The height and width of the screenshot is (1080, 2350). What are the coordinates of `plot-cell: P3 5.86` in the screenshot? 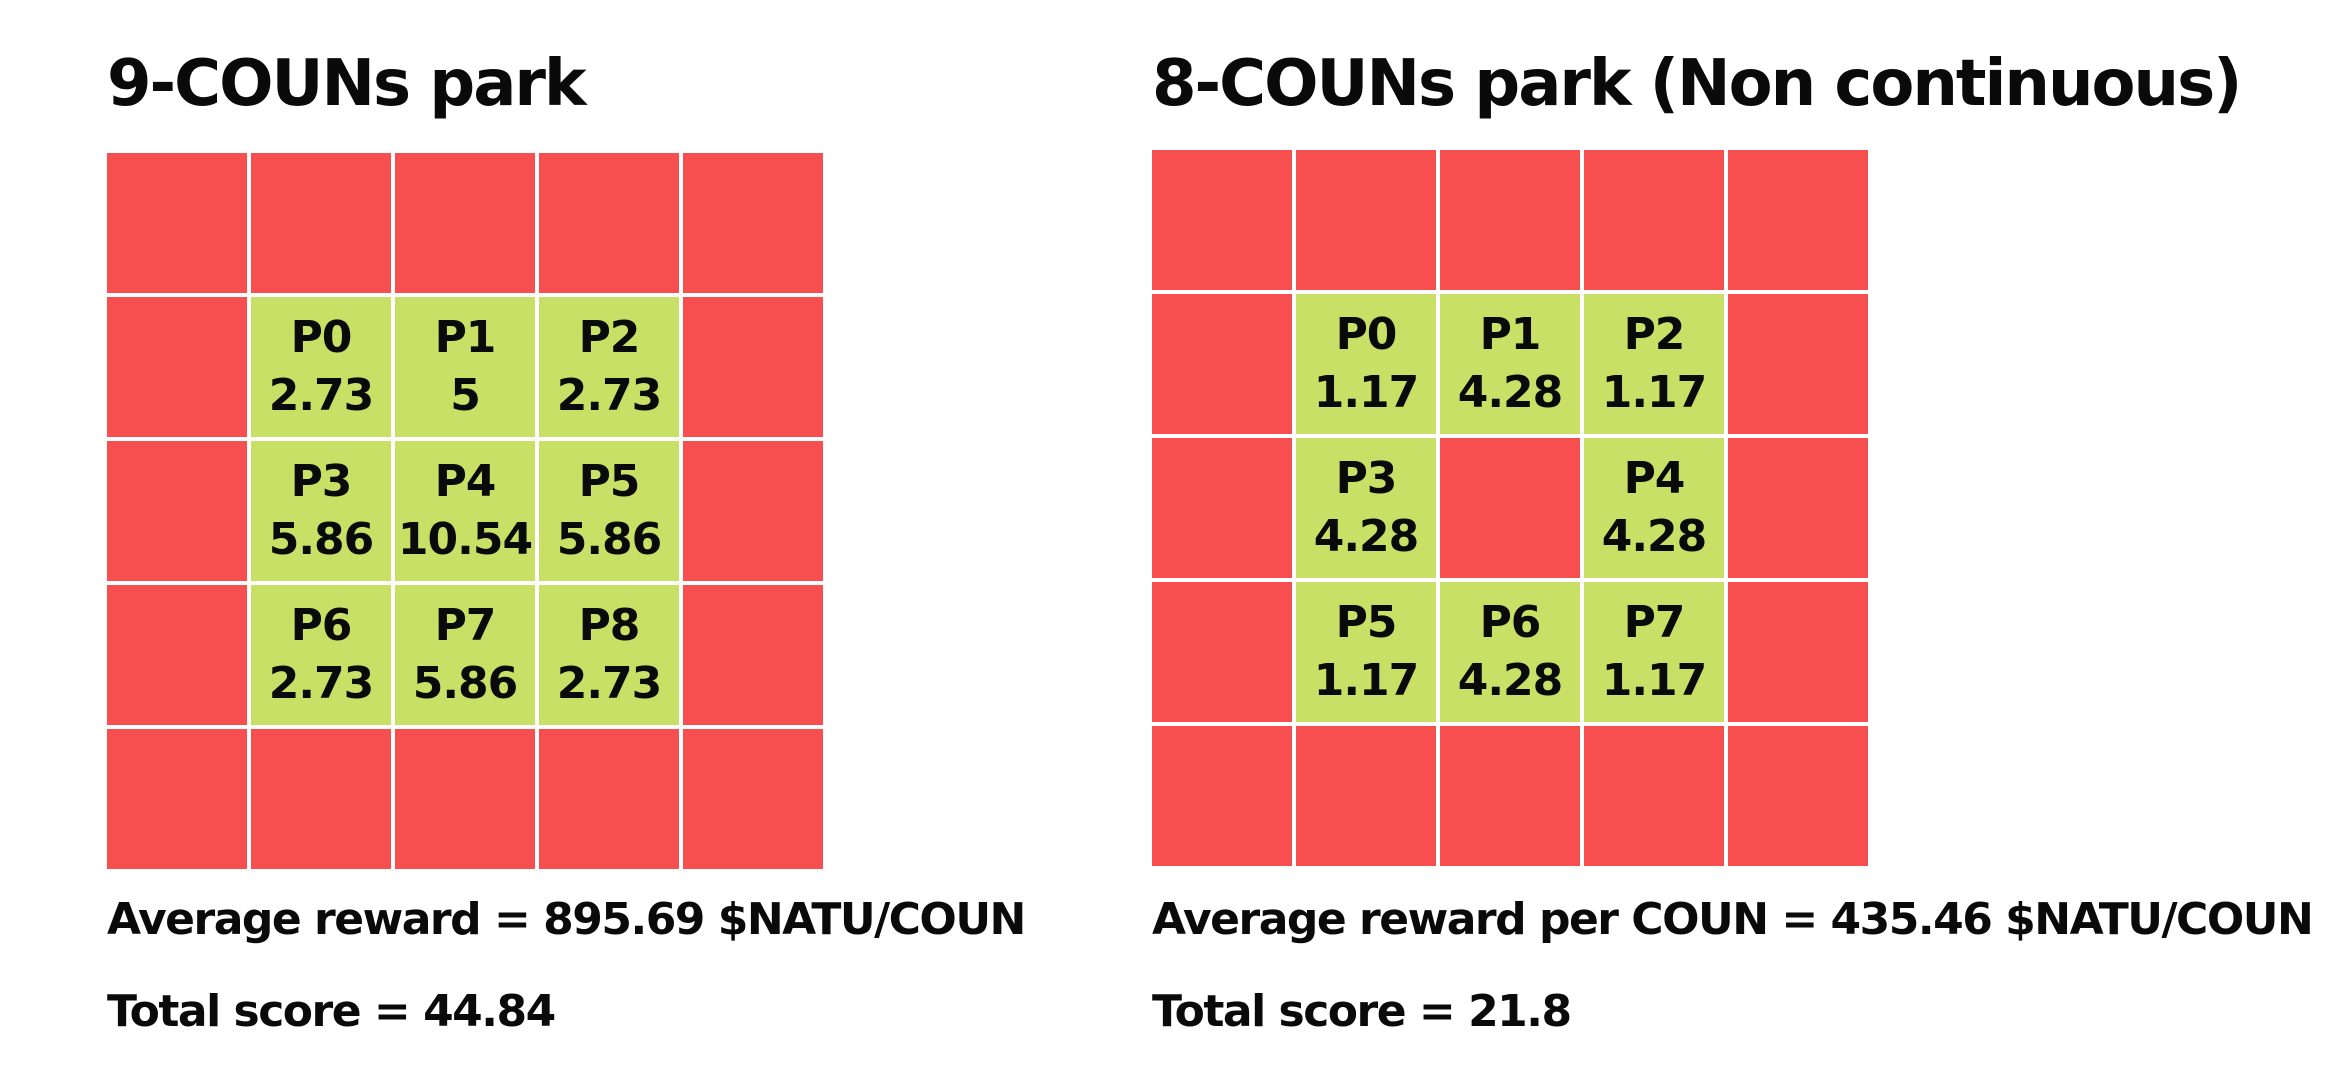 It's located at (321, 511).